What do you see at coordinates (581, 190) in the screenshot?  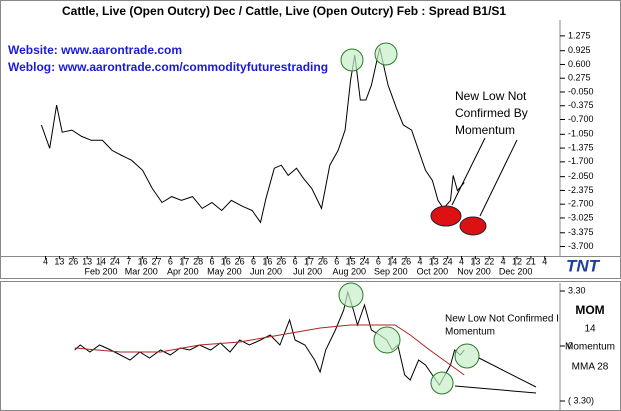 I see `y-tick-label: -2.375` at bounding box center [581, 190].